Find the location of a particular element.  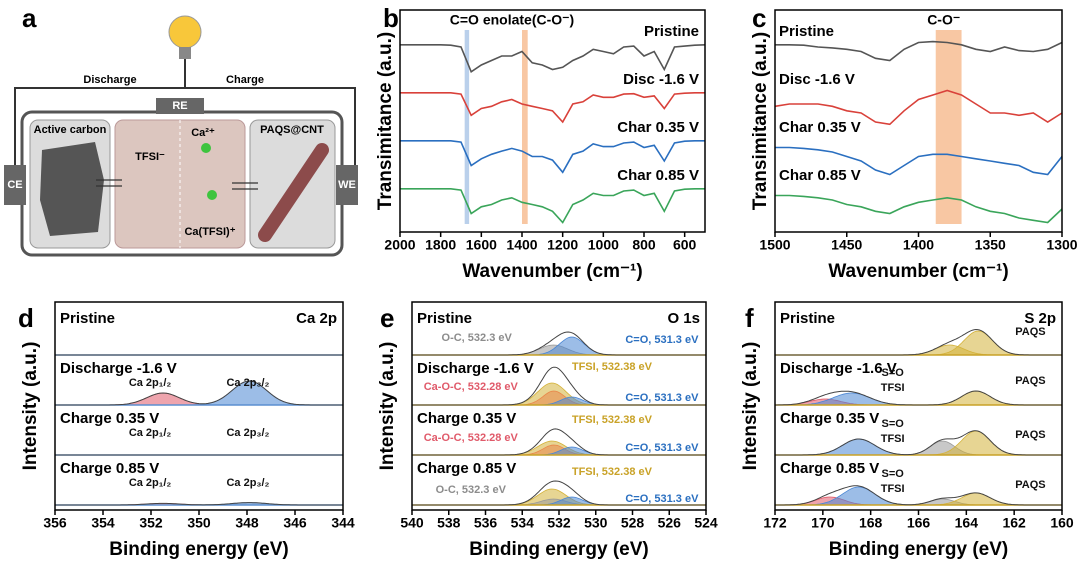

panel-letter: f is located at coordinates (749, 318).